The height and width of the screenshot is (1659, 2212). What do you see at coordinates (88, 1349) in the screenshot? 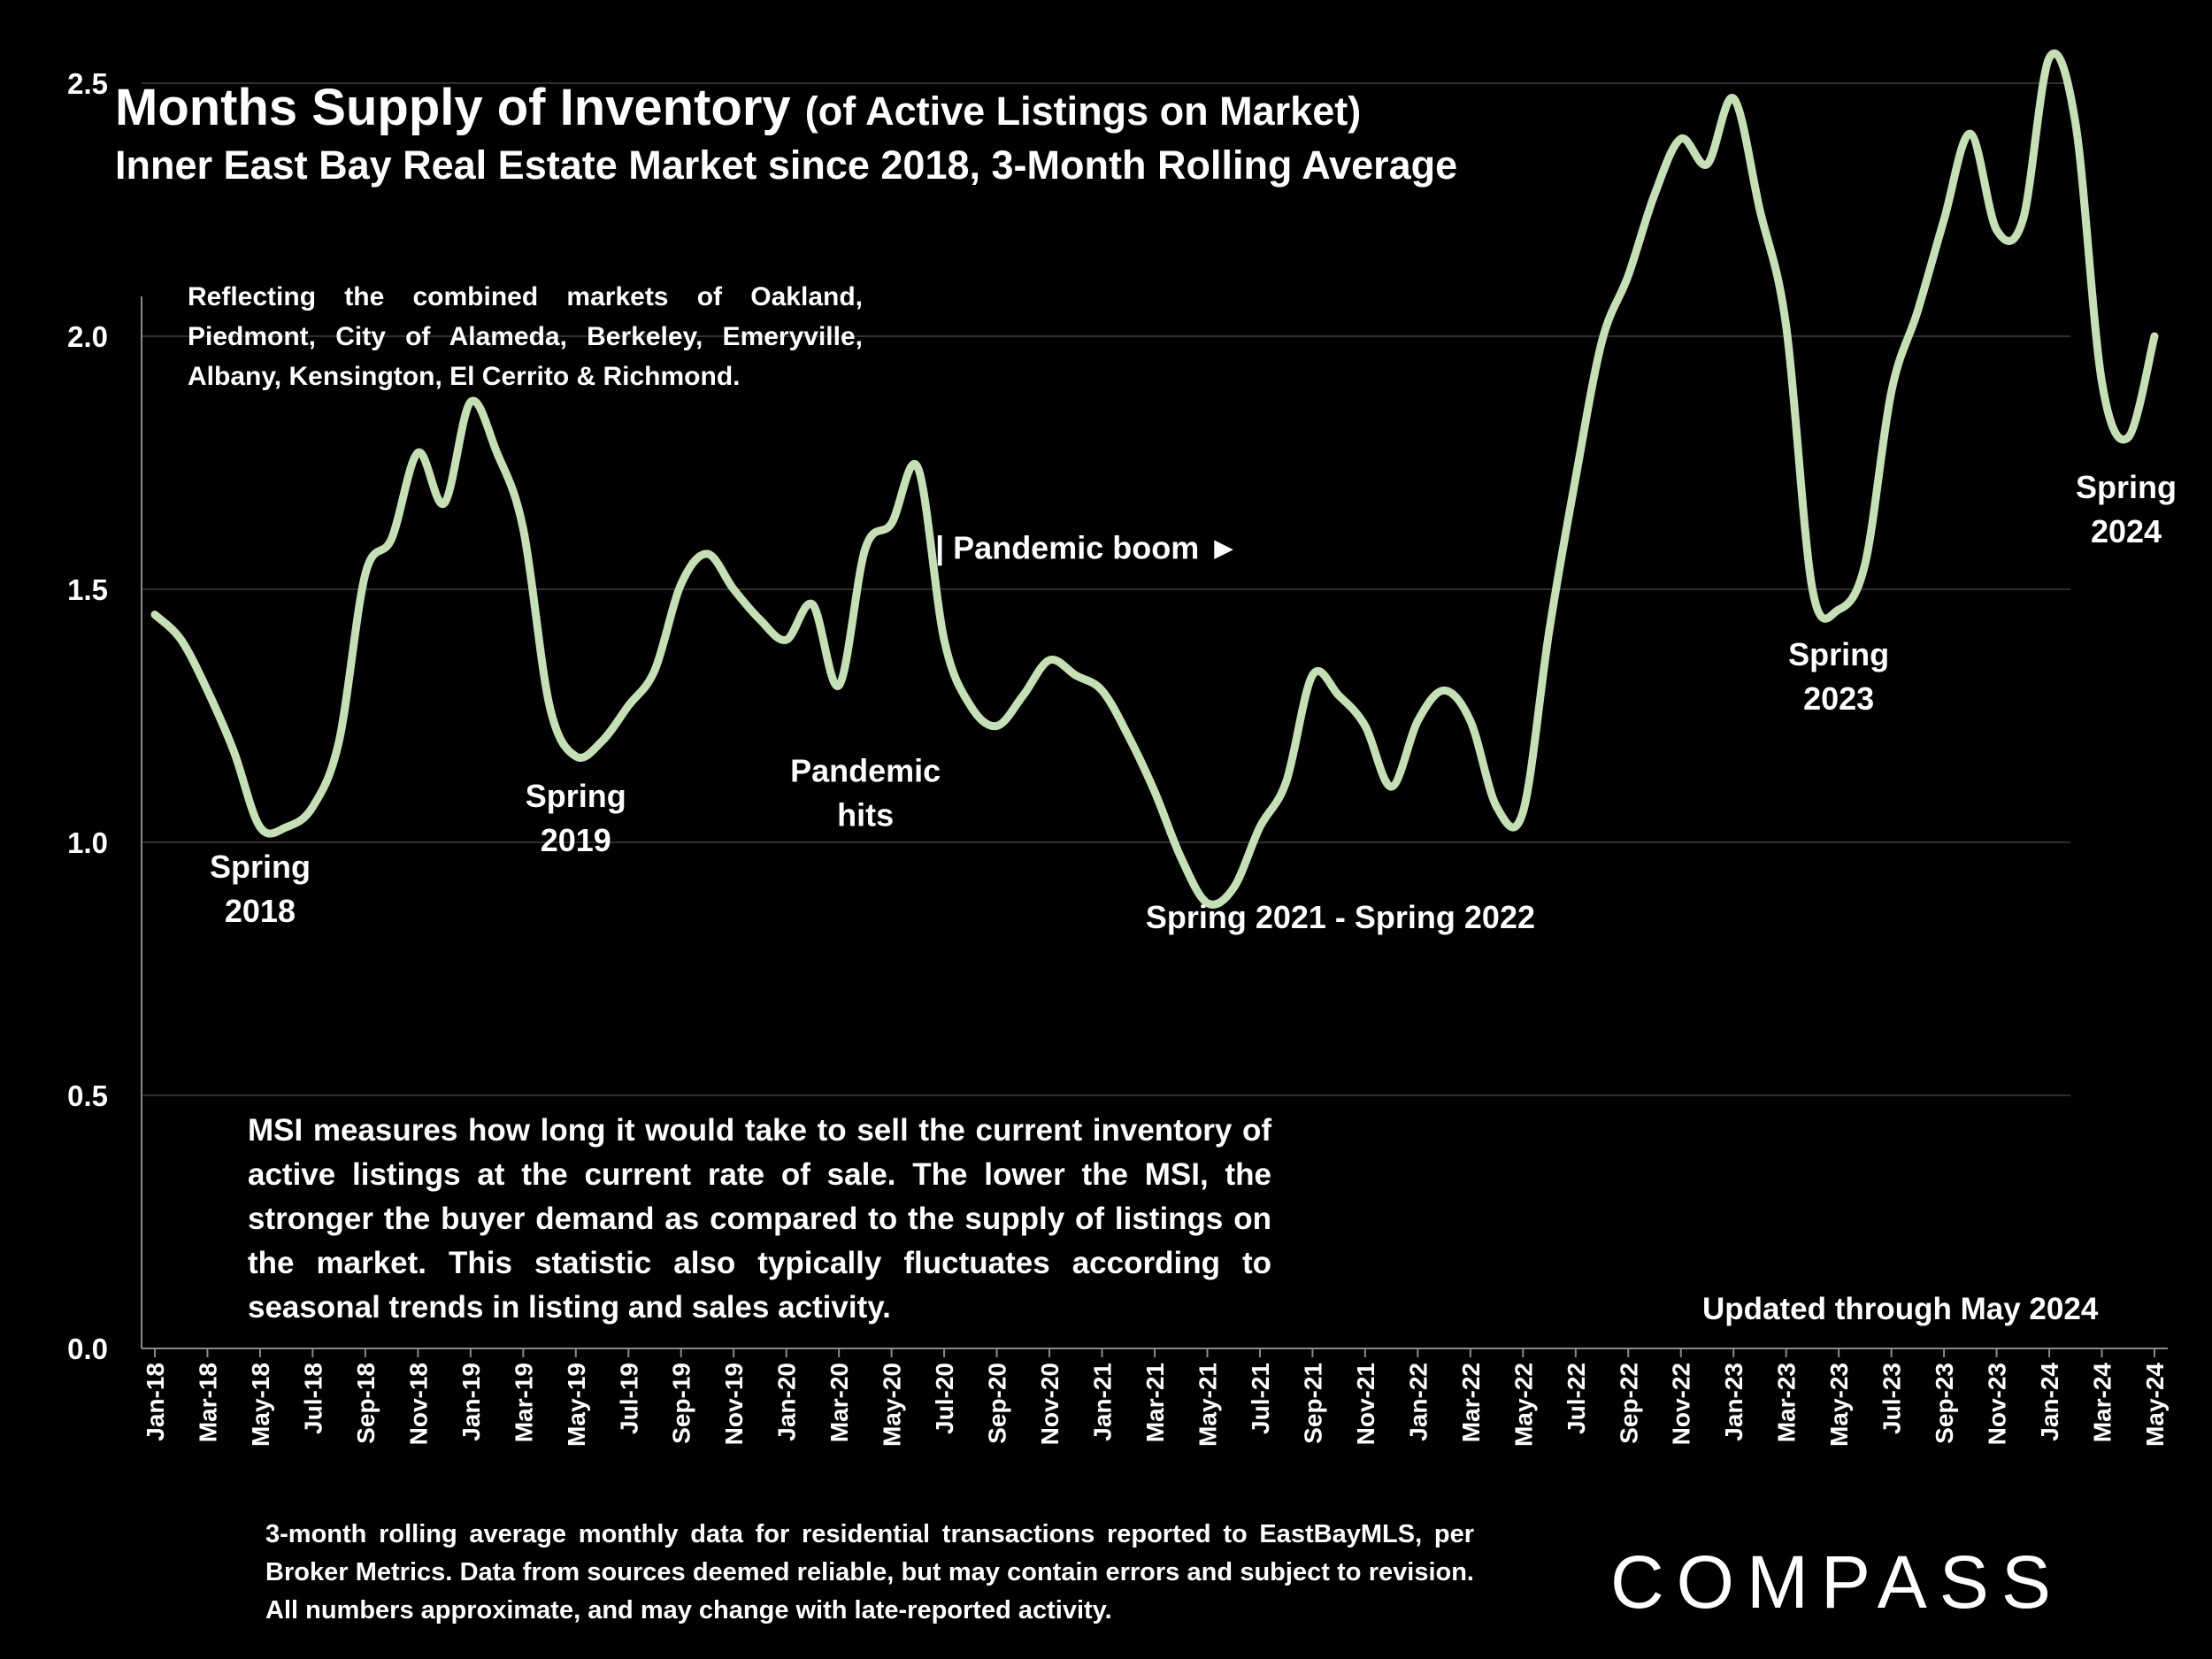
I see `y-tick-label: 0.0` at bounding box center [88, 1349].